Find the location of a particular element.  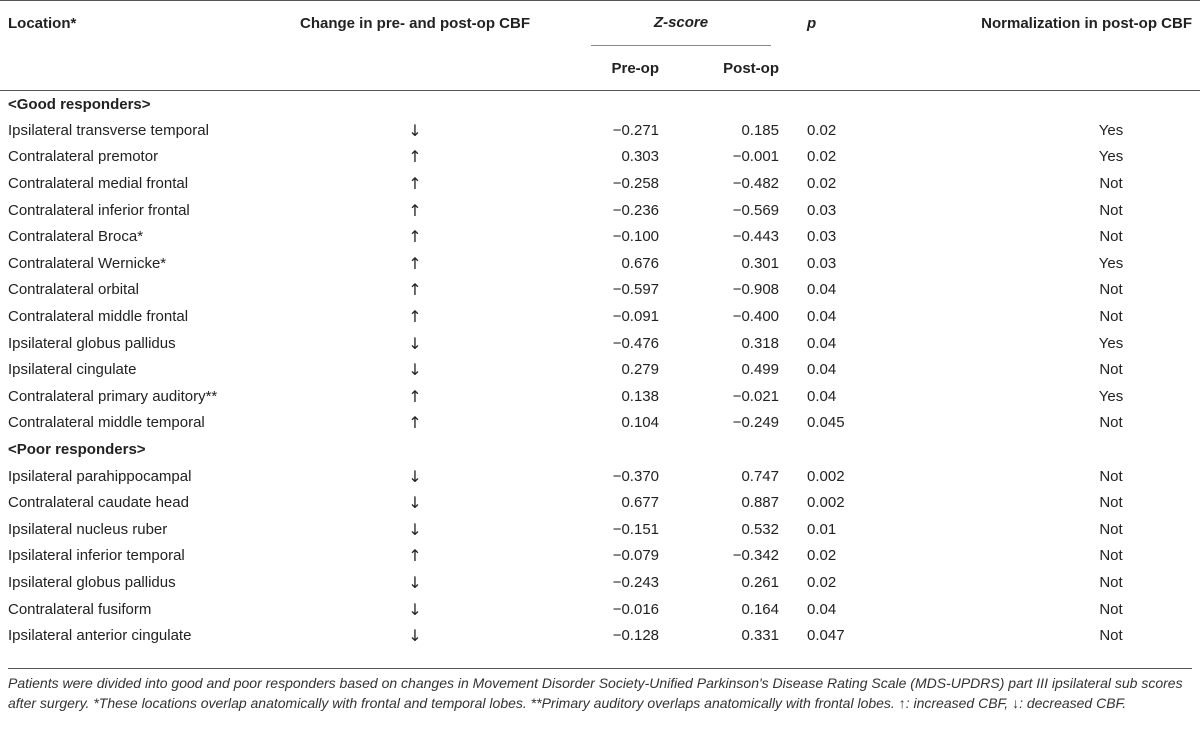

cell-preop: 0.279 is located at coordinates (640, 370).